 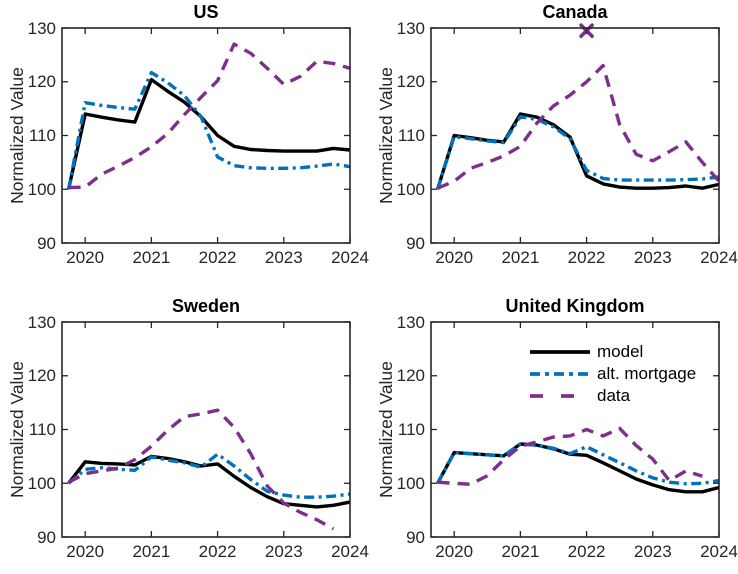 I want to click on legend: model alt. mortgage data, so click(x=612, y=374).